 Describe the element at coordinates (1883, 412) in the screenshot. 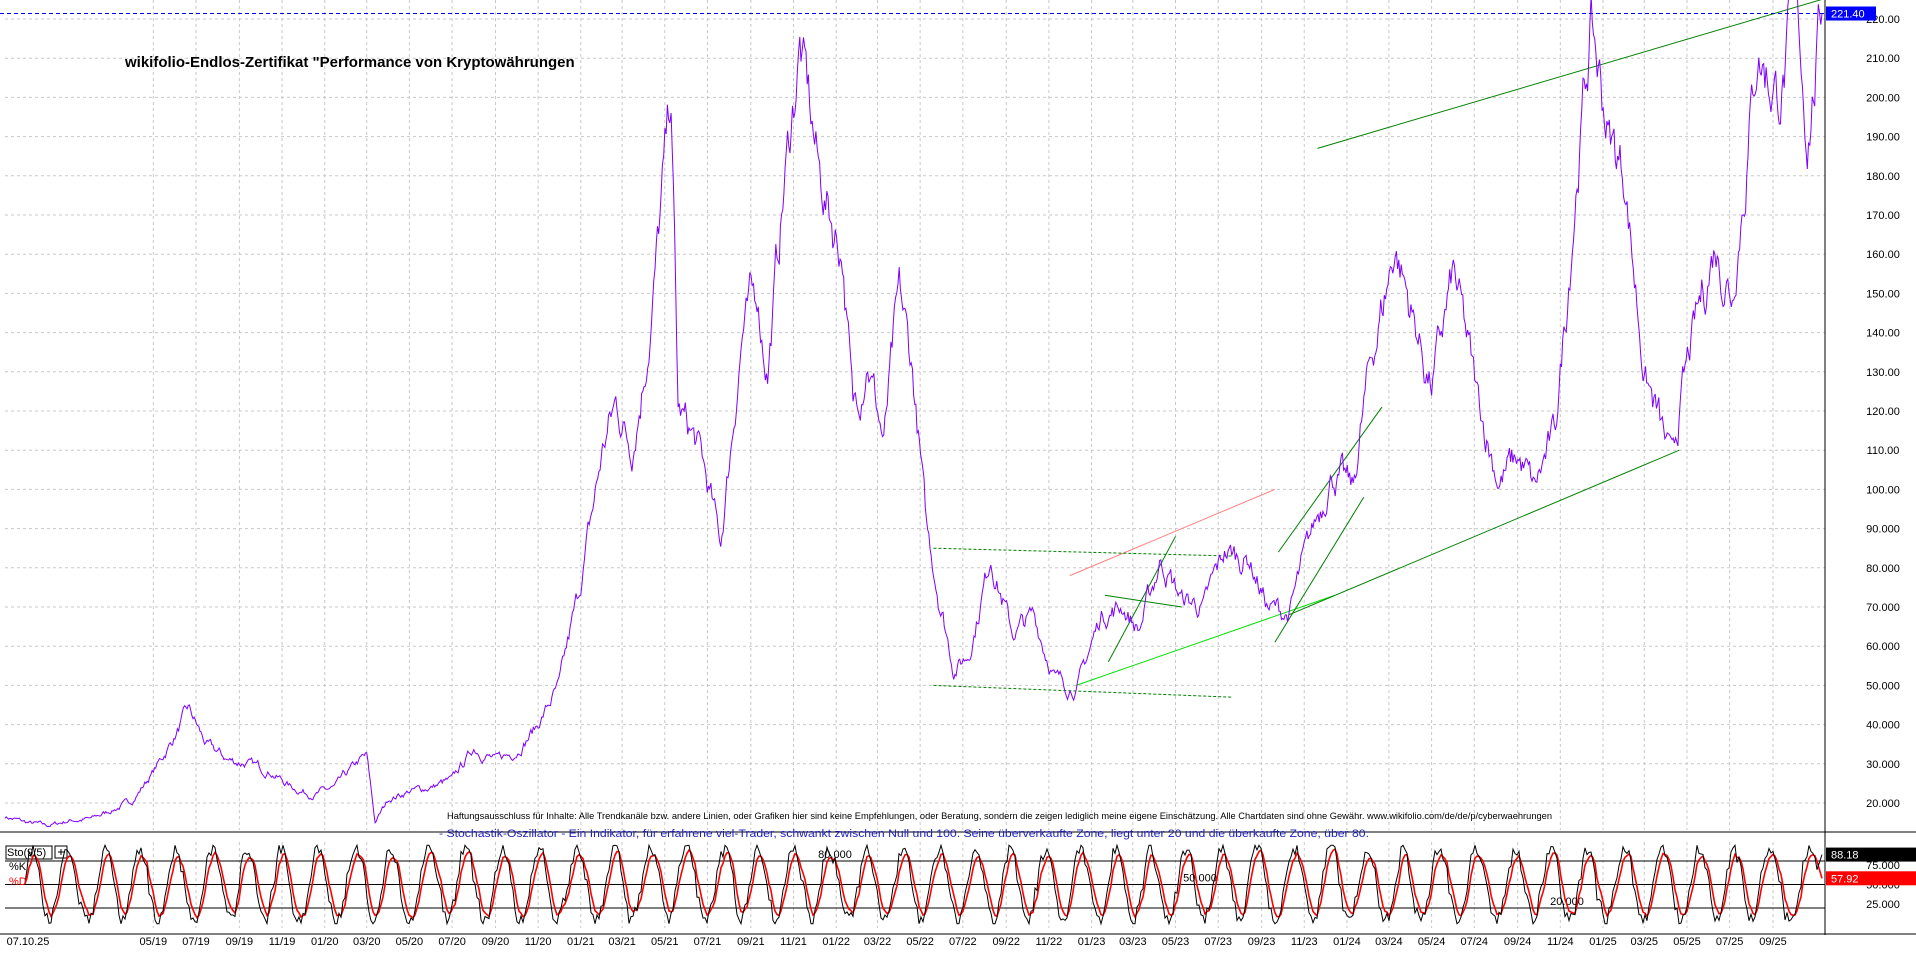

I see `y-tick-label: 120.00` at that location.